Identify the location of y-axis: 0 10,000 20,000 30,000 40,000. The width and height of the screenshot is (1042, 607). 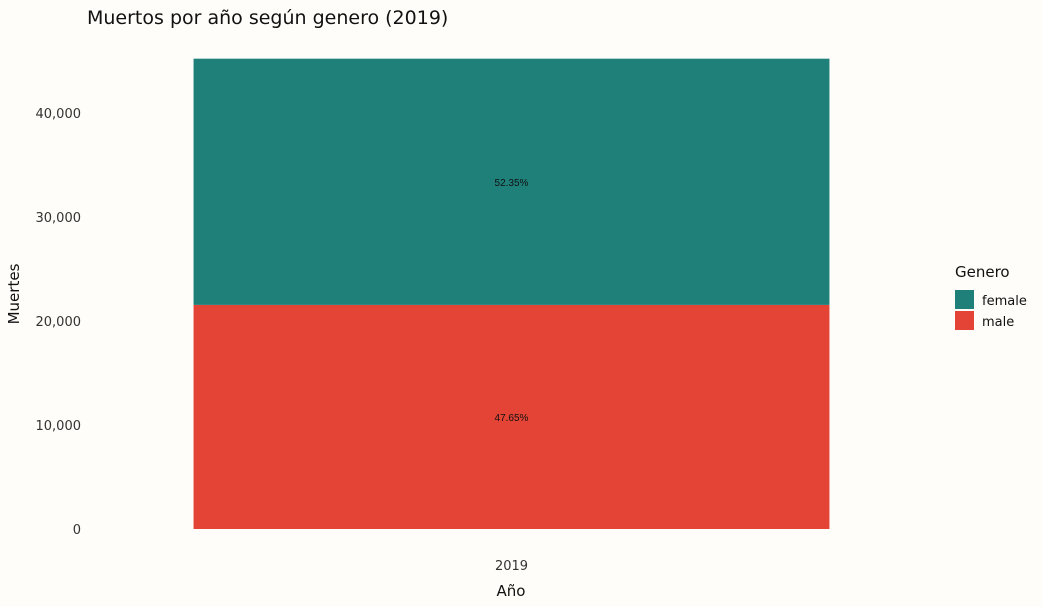
(59, 322).